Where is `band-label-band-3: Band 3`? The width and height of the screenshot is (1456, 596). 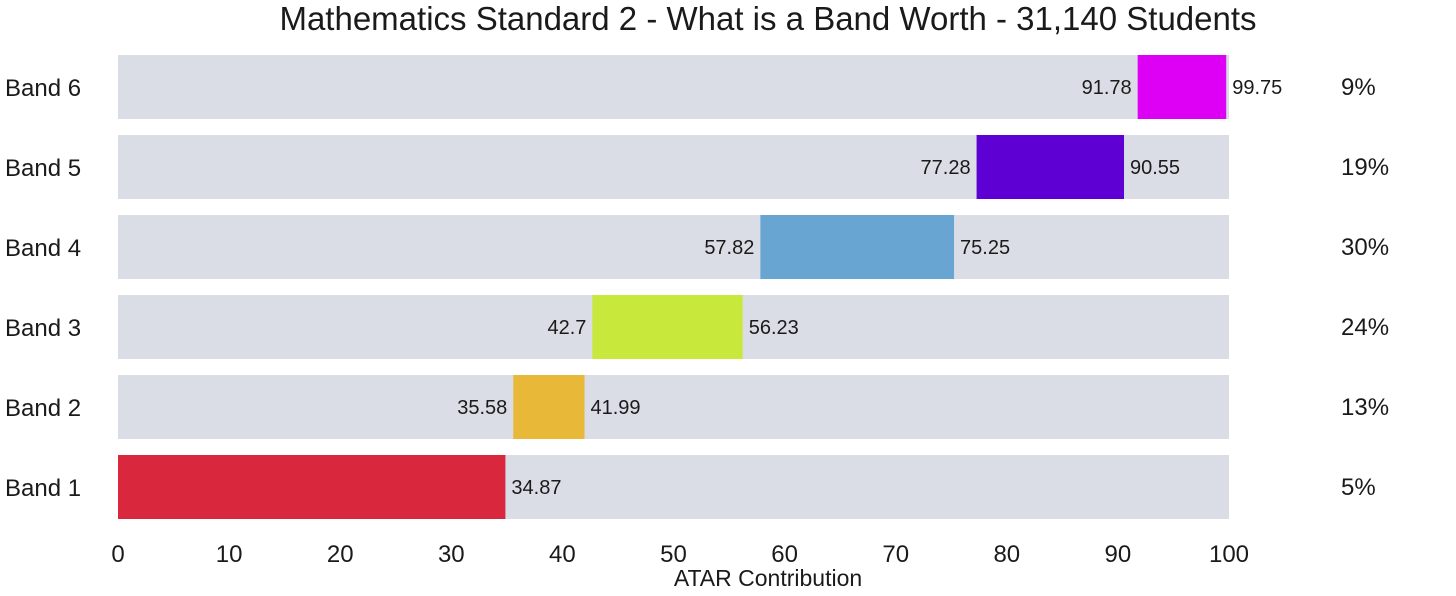
band-label-band-3: Band 3 is located at coordinates (43, 328).